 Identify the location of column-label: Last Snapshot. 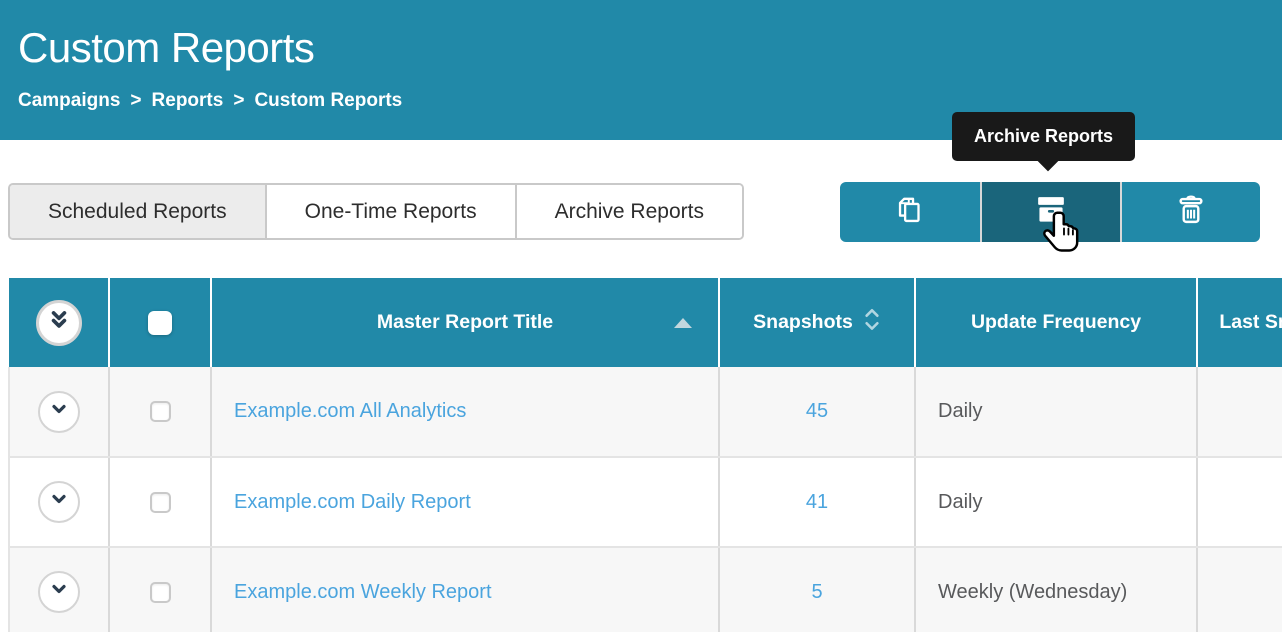
(1250, 322).